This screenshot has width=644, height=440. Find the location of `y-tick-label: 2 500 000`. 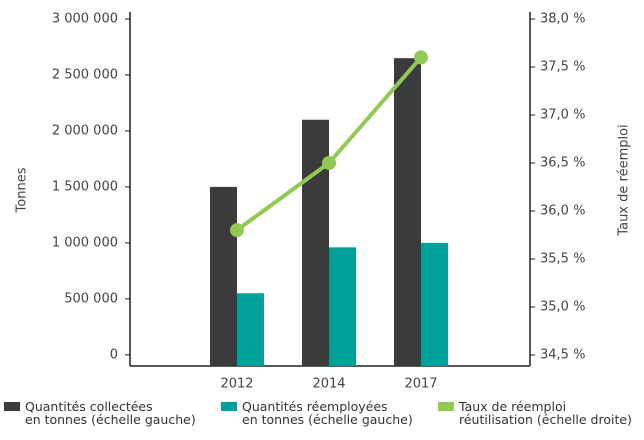

y-tick-label: 2 500 000 is located at coordinates (85, 74).